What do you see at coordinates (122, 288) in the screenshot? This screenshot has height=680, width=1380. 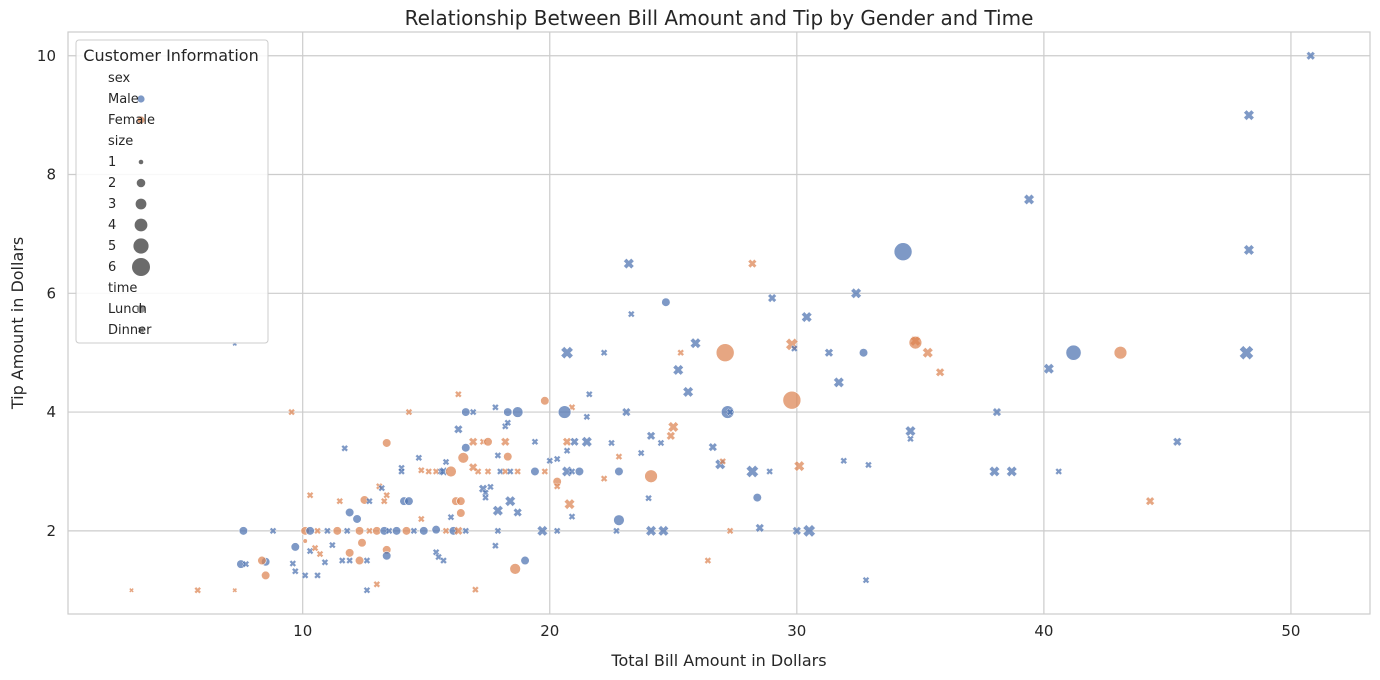 I see `legend-heading: time` at bounding box center [122, 288].